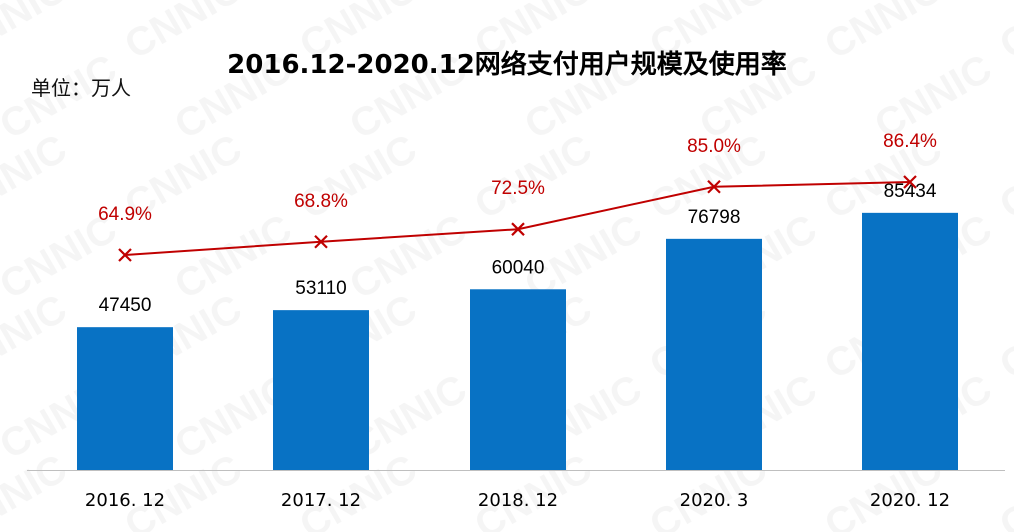  What do you see at coordinates (125, 305) in the screenshot?
I see `bar-value-label: 47450` at bounding box center [125, 305].